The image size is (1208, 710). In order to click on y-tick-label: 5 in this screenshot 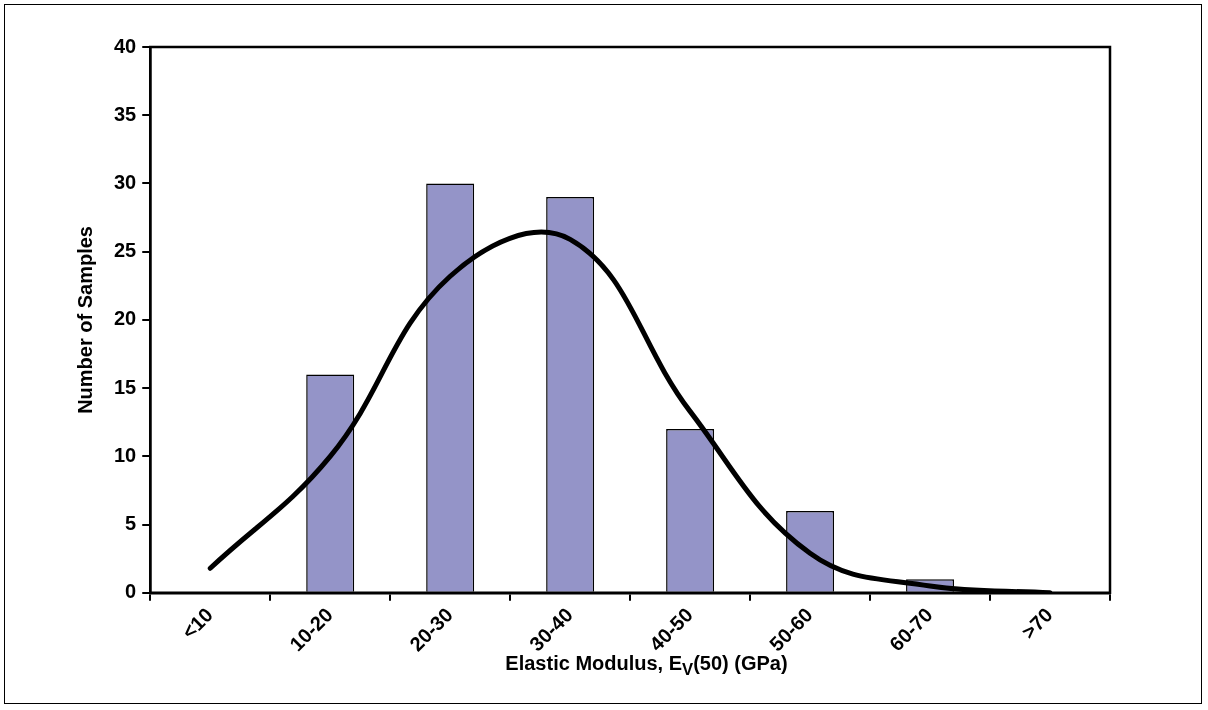, I will do `click(131, 523)`.